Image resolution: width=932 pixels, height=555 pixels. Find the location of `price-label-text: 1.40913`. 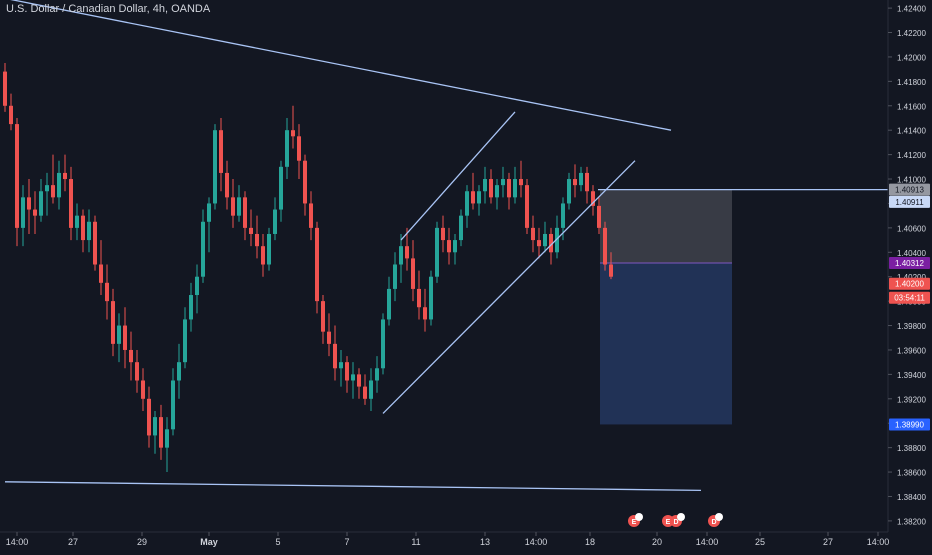

price-label-text: 1.40913 is located at coordinates (909, 190).